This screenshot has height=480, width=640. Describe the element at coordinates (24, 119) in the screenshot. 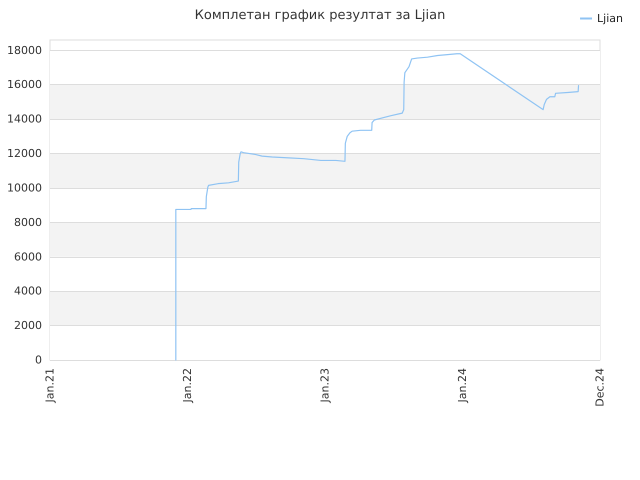

I see `y-tick-label: 14000` at that location.